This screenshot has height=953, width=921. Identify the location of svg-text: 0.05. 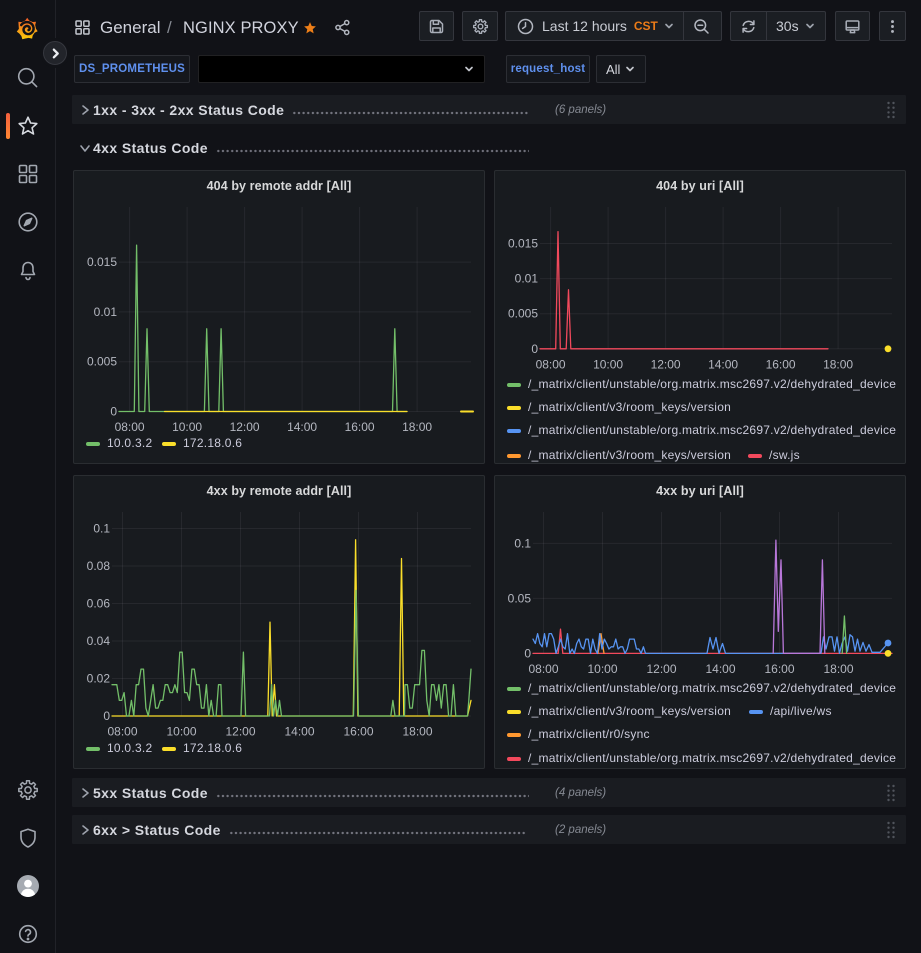
(520, 598).